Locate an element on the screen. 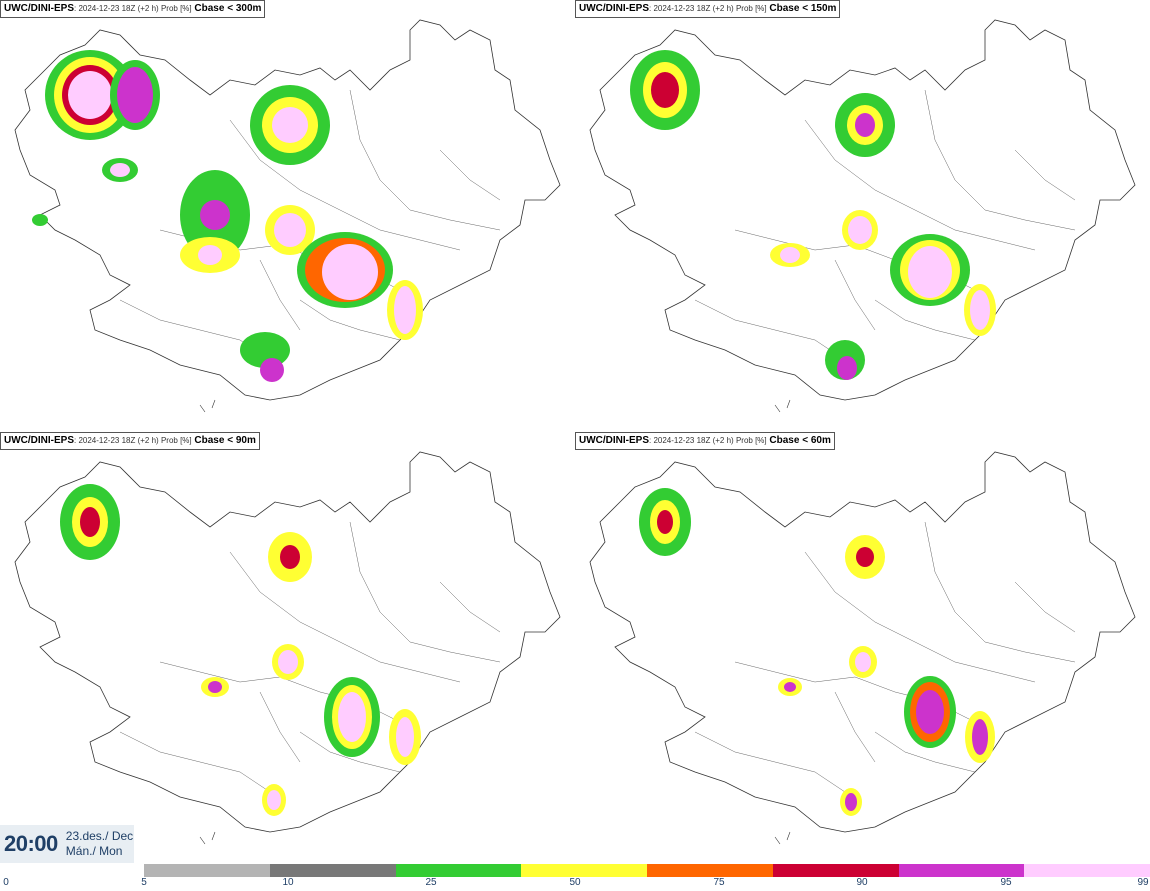 The height and width of the screenshot is (891, 1150). colorbar-tick-label: 10 is located at coordinates (288, 882).